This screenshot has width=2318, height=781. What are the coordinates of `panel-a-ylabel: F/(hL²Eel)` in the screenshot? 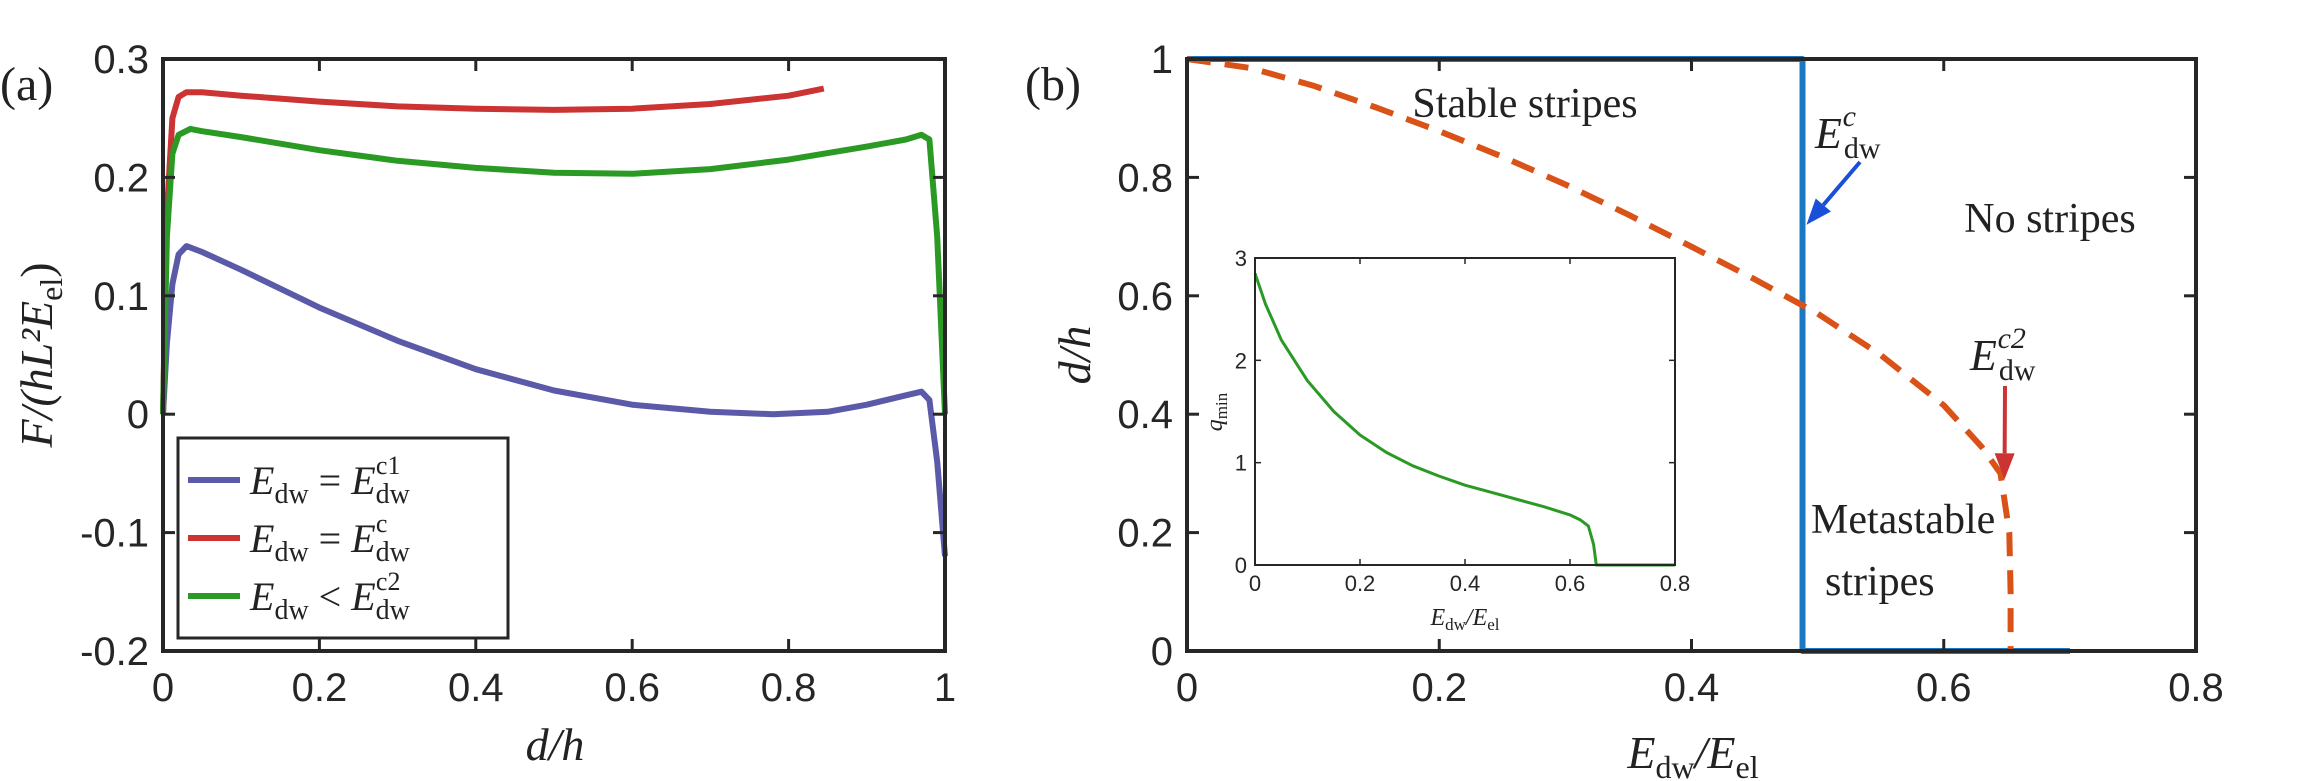 It's located at (40, 355).